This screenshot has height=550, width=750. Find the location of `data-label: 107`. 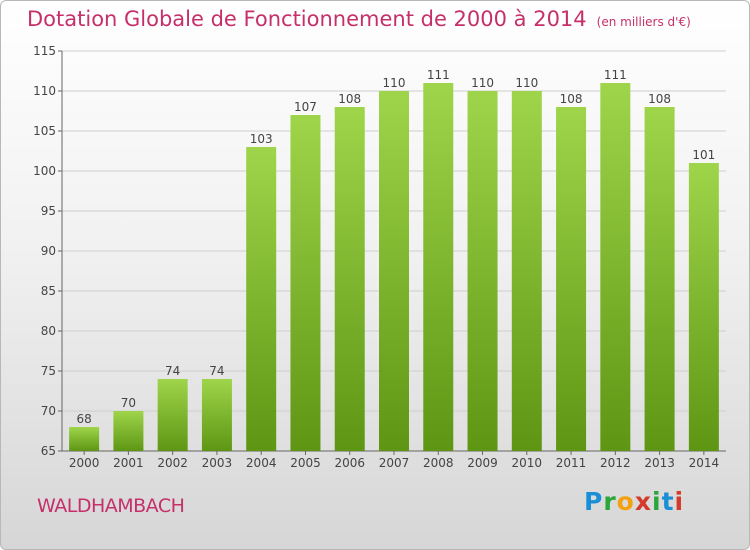

data-label: 107 is located at coordinates (305, 107).